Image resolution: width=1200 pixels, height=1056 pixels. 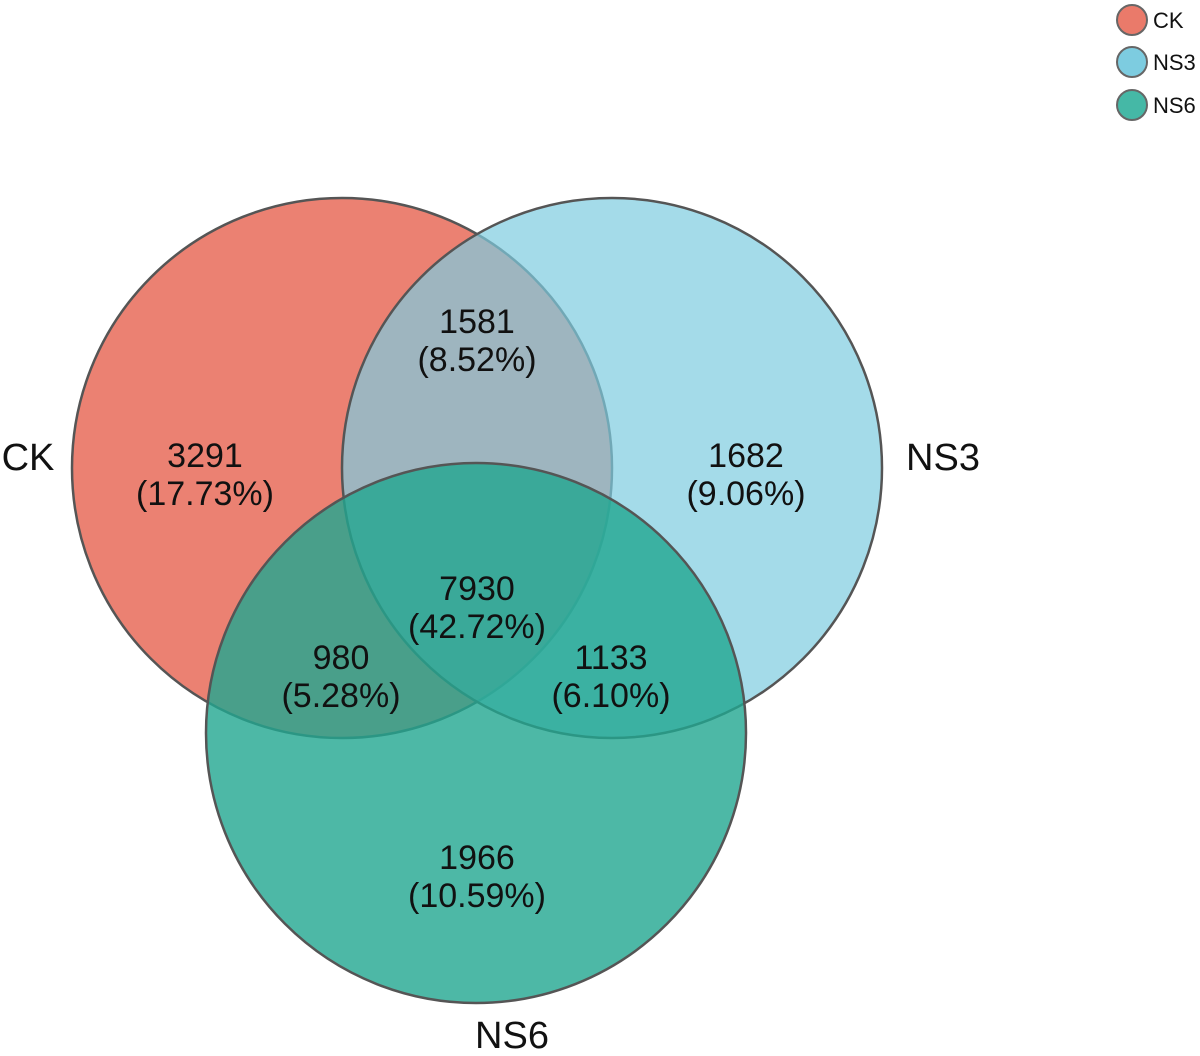 I want to click on region-all-three-count: 7930, so click(x=477, y=589).